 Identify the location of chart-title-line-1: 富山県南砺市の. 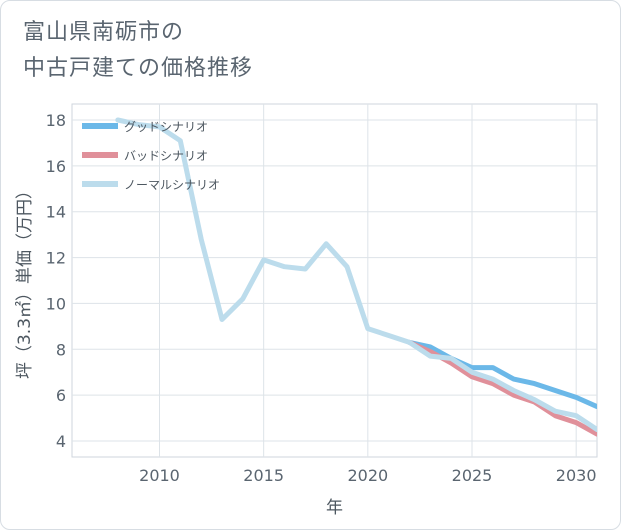
(104, 32).